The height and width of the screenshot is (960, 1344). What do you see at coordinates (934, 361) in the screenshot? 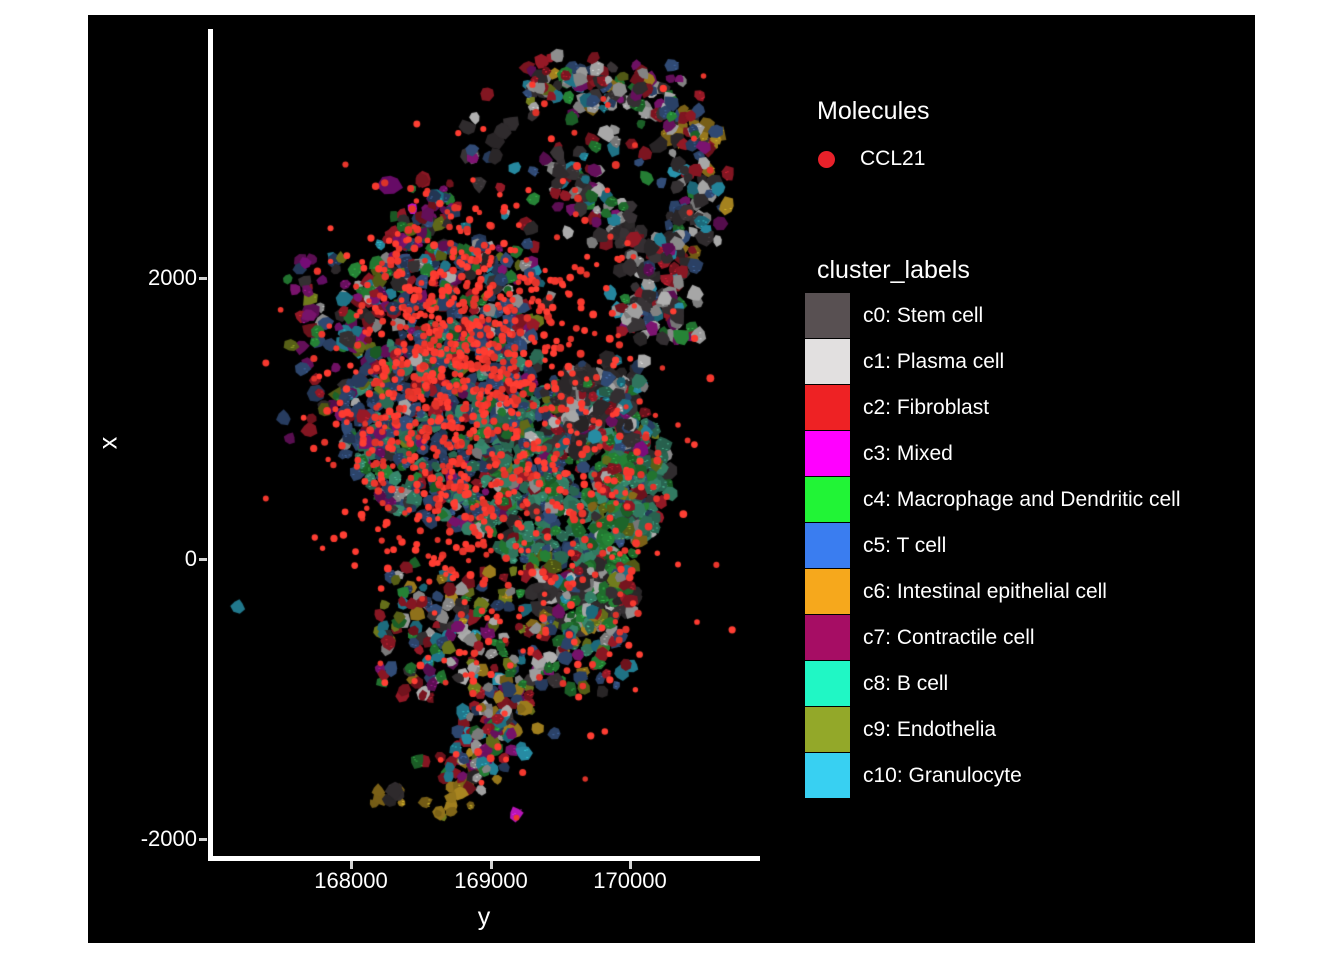
I see `c1-label: c1: Plasma cell` at bounding box center [934, 361].